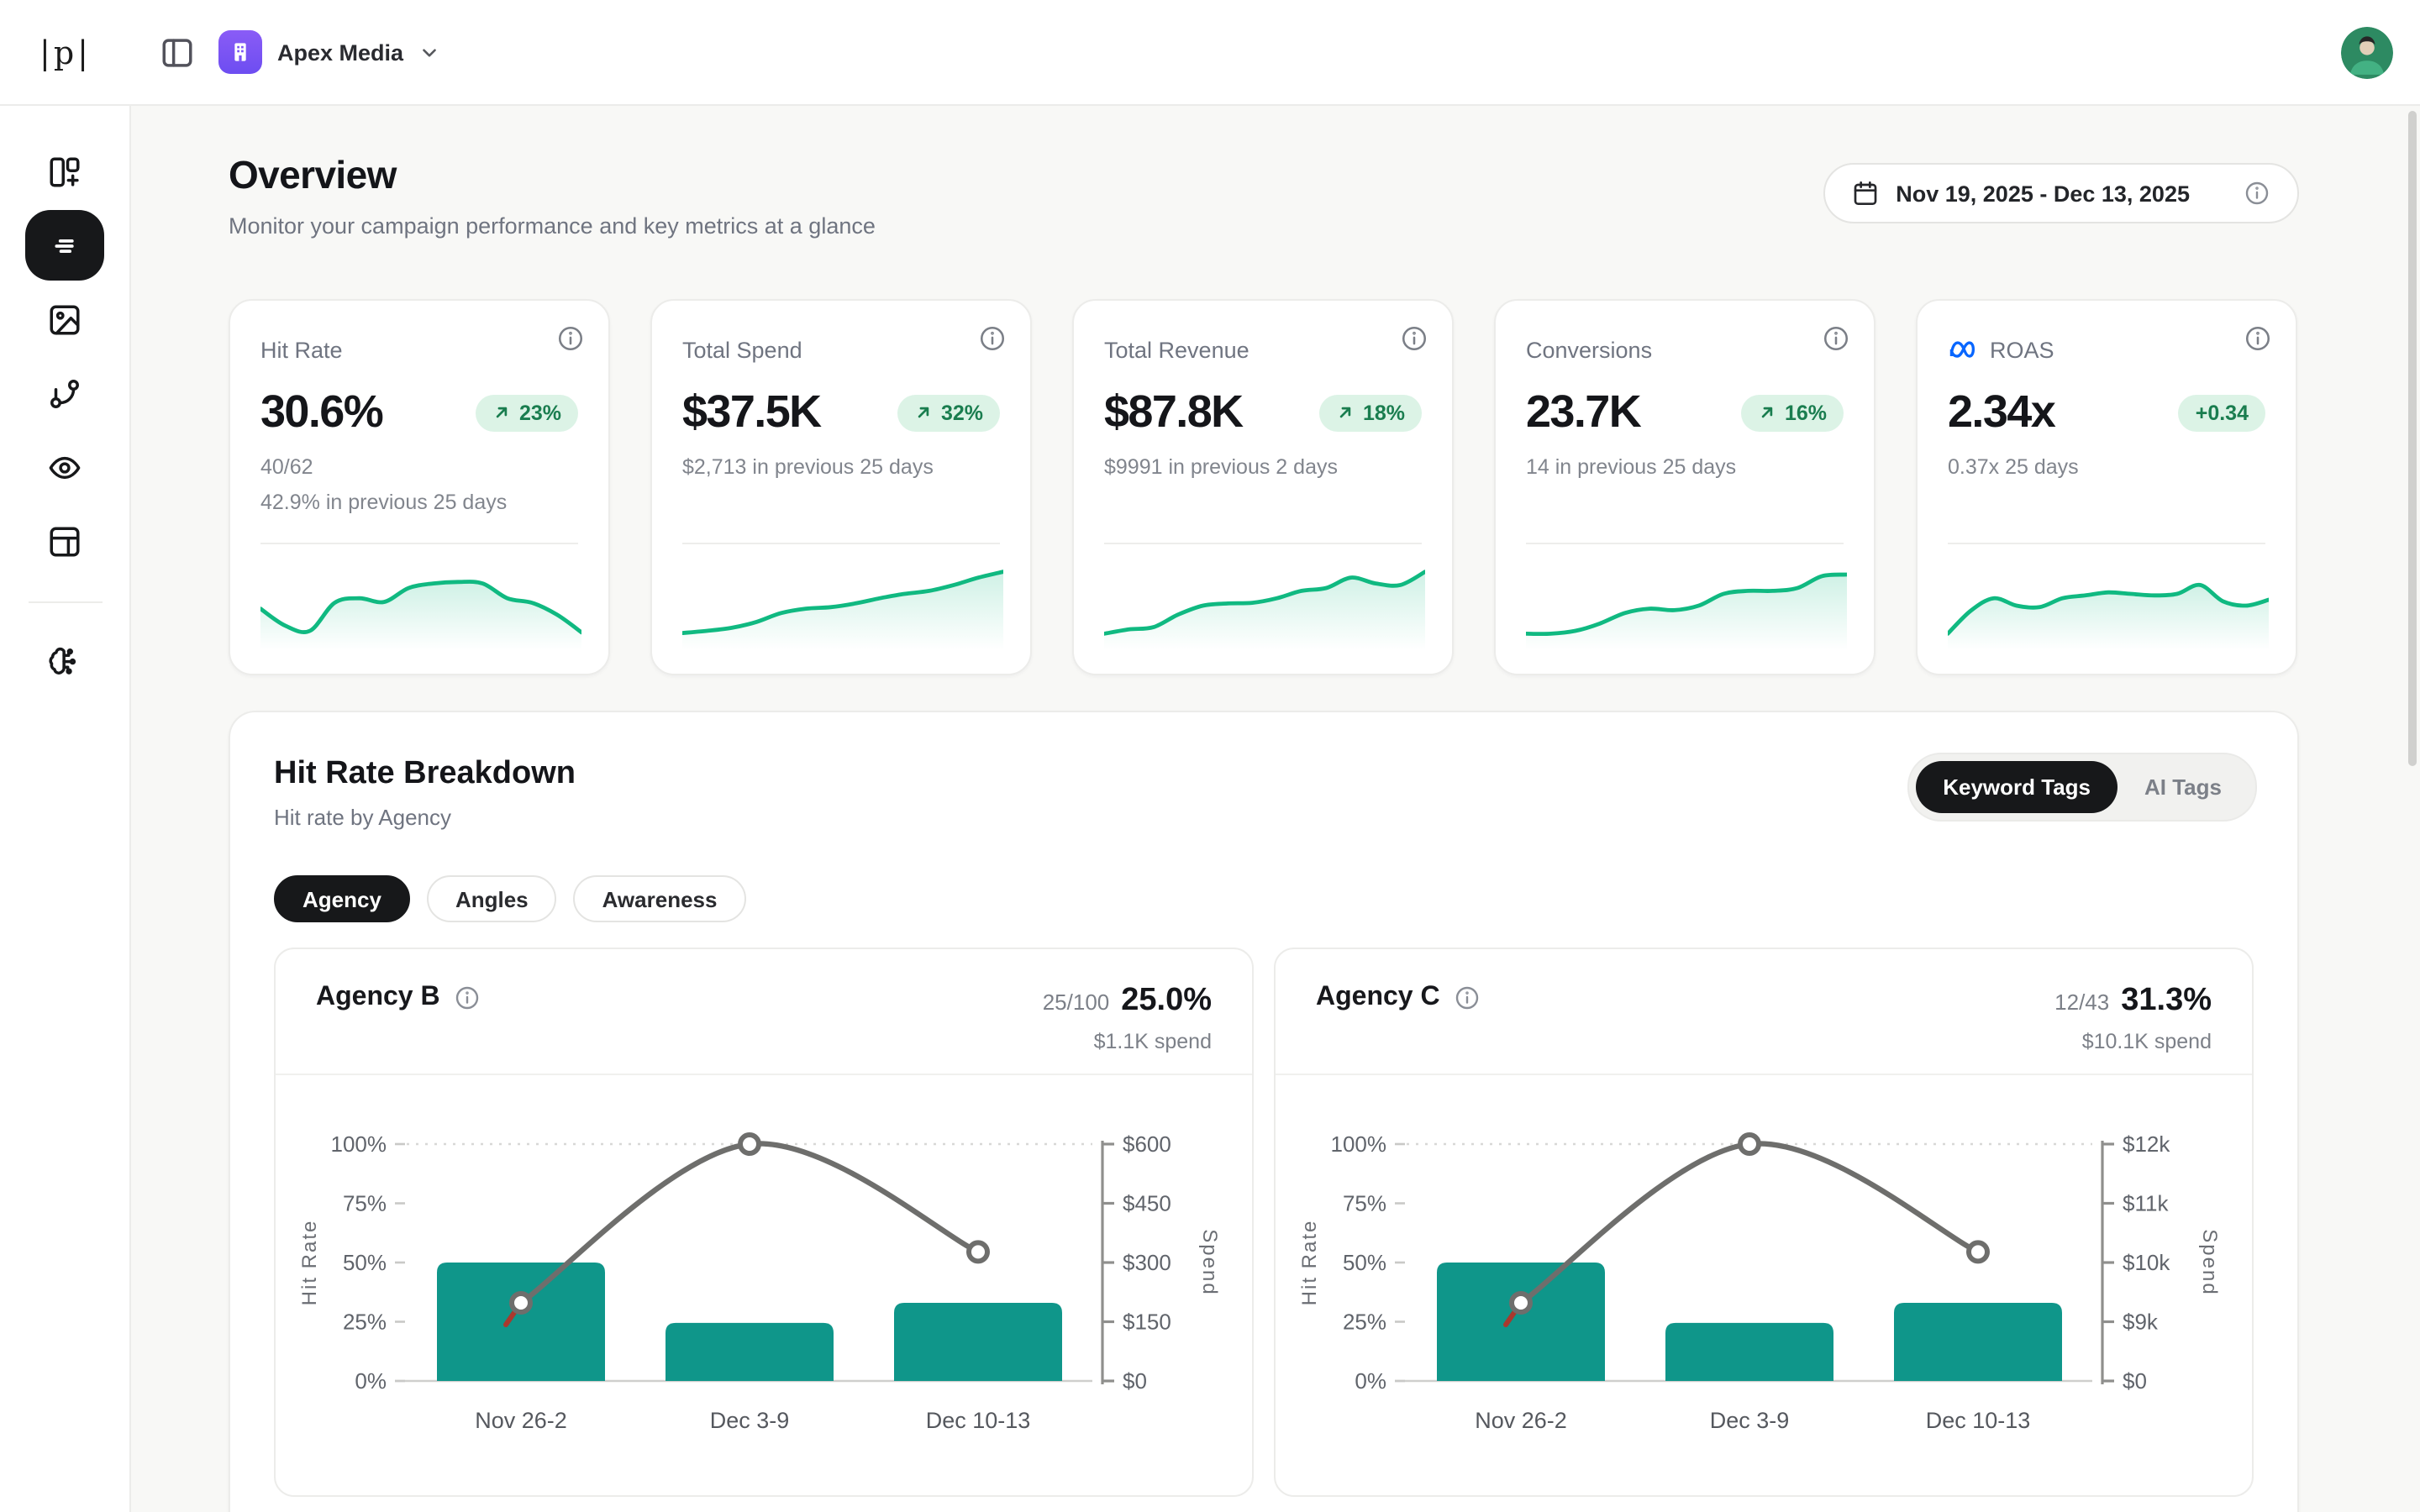 The height and width of the screenshot is (1512, 2420). Describe the element at coordinates (65, 52) in the screenshot. I see `brand-logo: |p|` at that location.